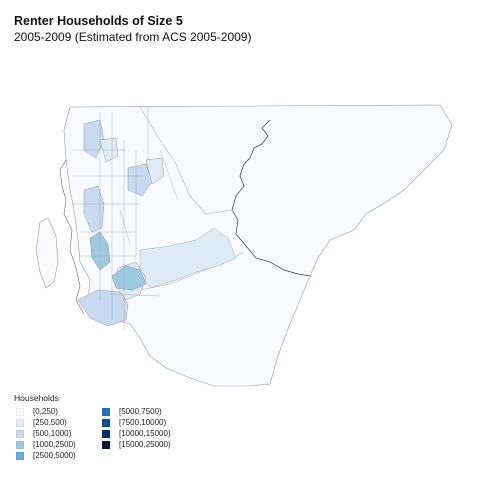 The width and height of the screenshot is (480, 480). I want to click on legend-item: [1000,2500), so click(46, 444).